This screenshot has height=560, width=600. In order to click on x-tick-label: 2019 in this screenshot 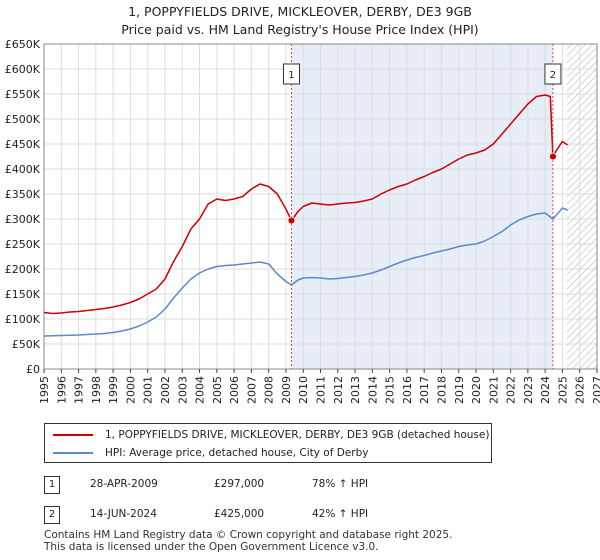, I will do `click(459, 390)`.